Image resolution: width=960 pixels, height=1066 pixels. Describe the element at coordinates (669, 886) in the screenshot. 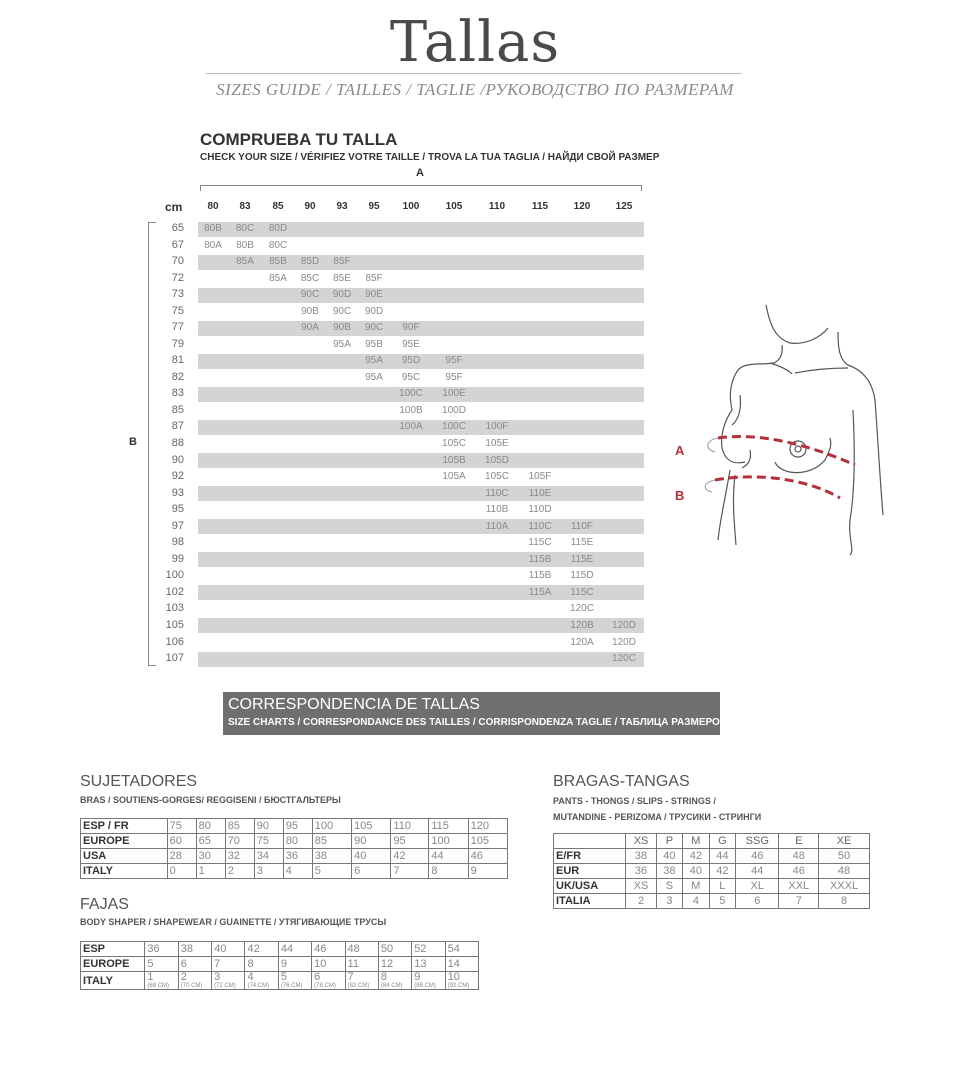

I see `table-cell: S` at that location.